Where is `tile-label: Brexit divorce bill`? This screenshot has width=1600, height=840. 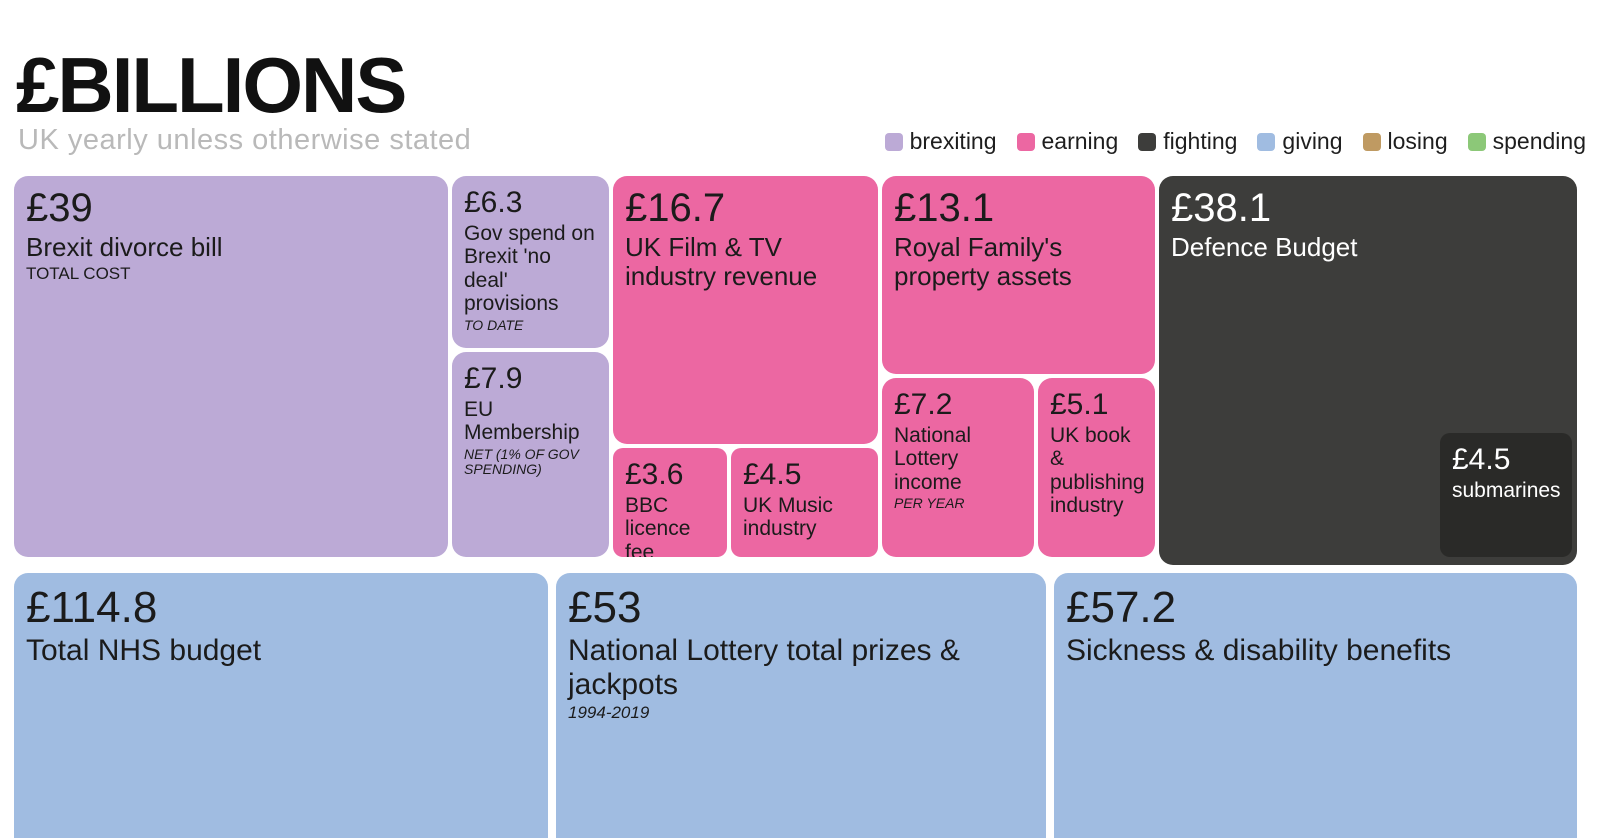
tile-label: Brexit divorce bill is located at coordinates (124, 246).